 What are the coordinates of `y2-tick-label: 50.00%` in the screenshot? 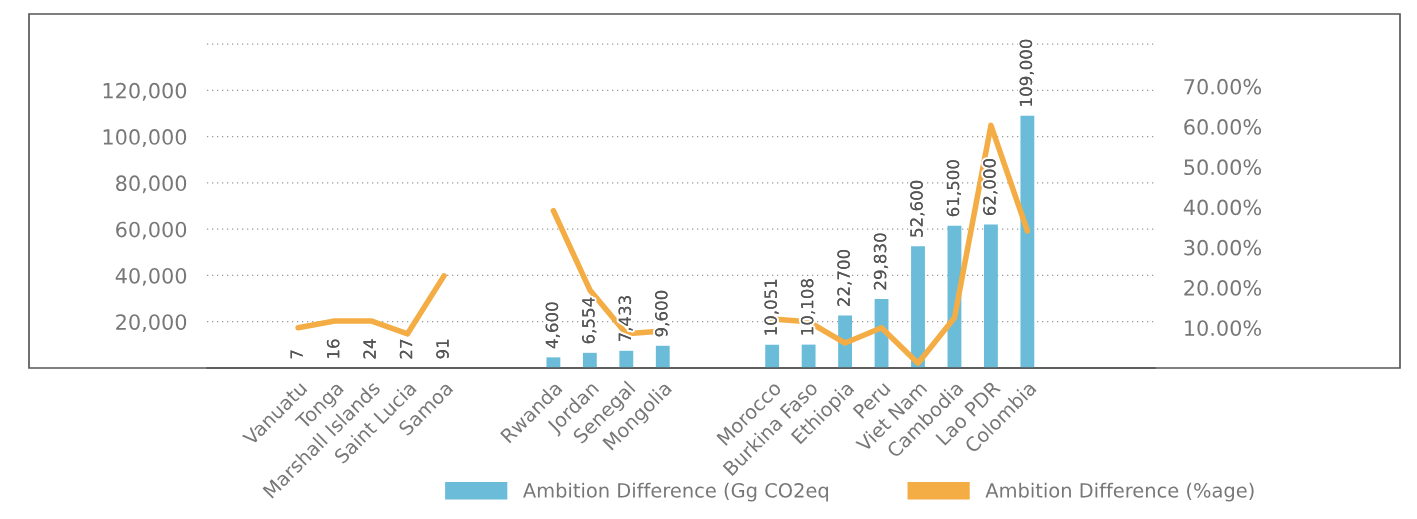 It's located at (1223, 167).